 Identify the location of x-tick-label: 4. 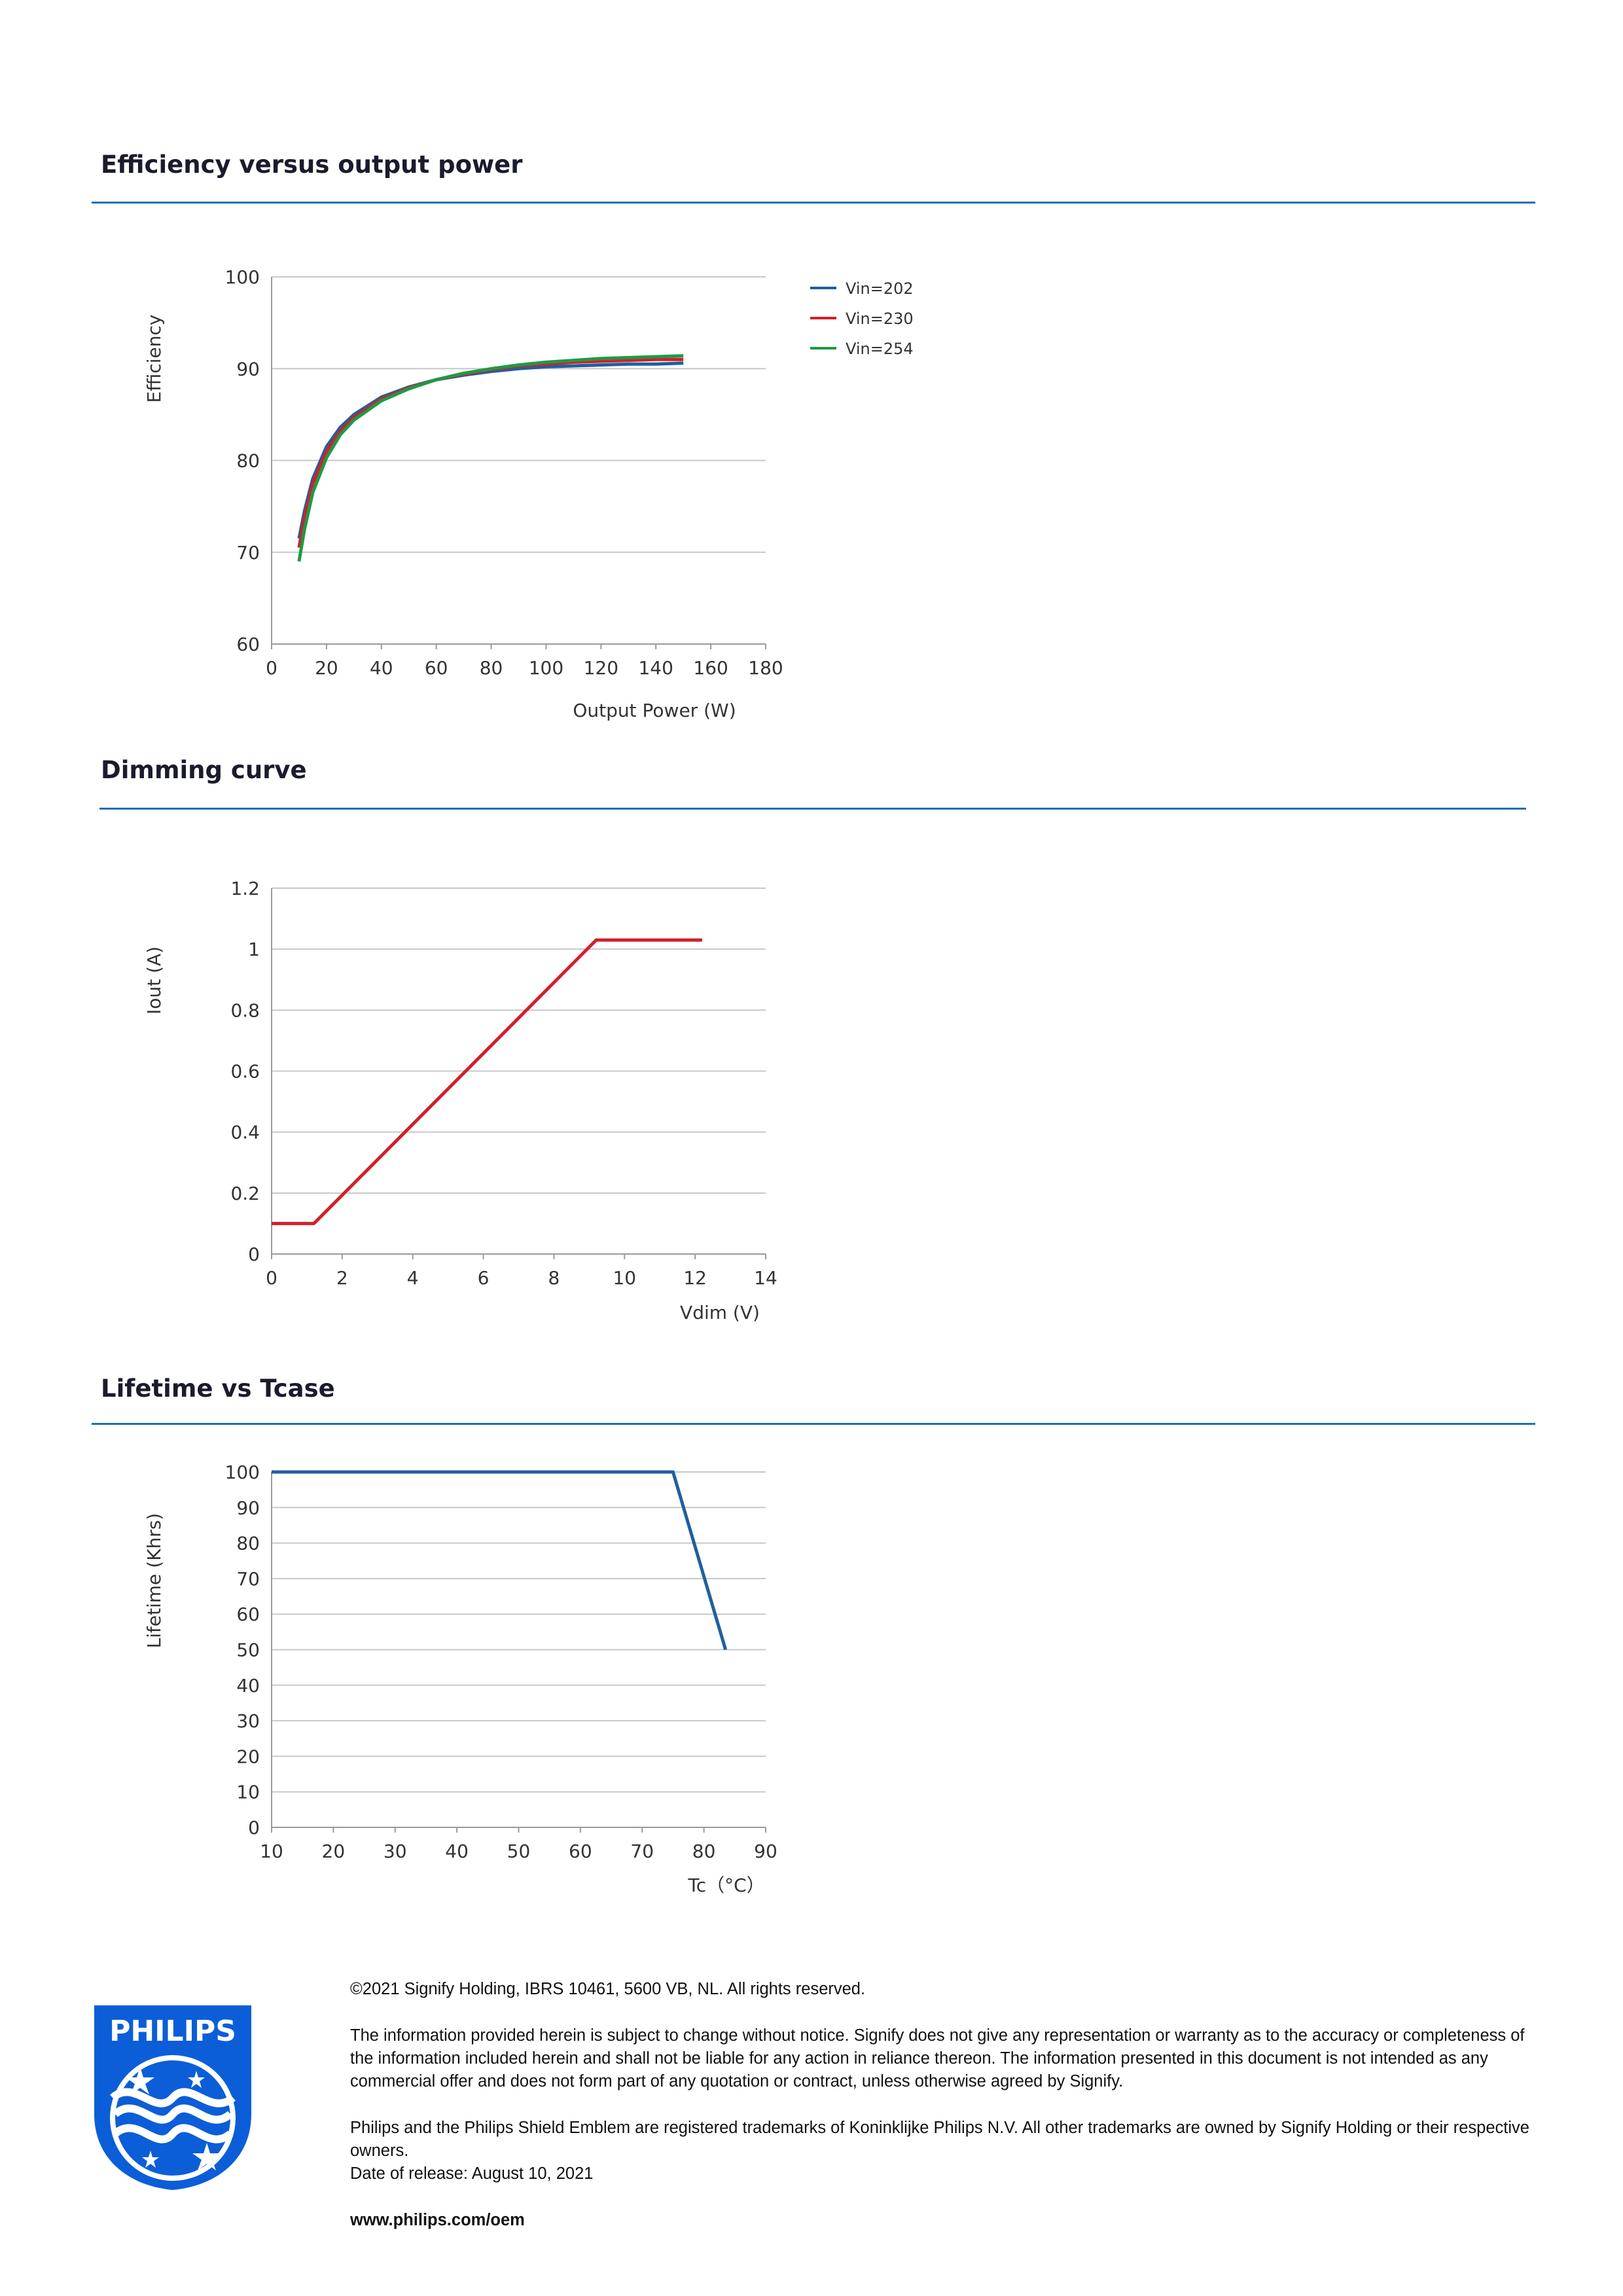
(413, 1278).